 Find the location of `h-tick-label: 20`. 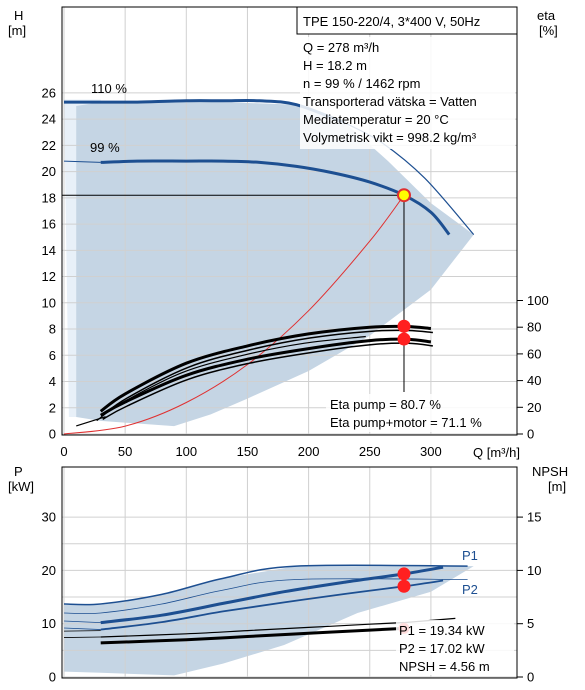

h-tick-label: 20 is located at coordinates (49, 171).